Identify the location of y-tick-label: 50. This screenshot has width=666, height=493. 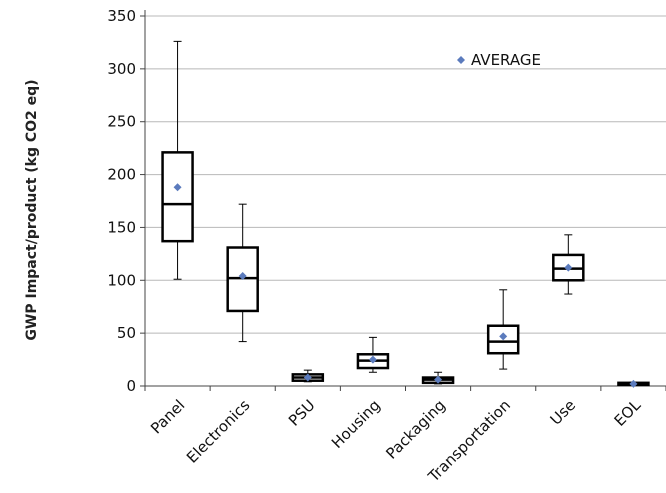
(126, 333).